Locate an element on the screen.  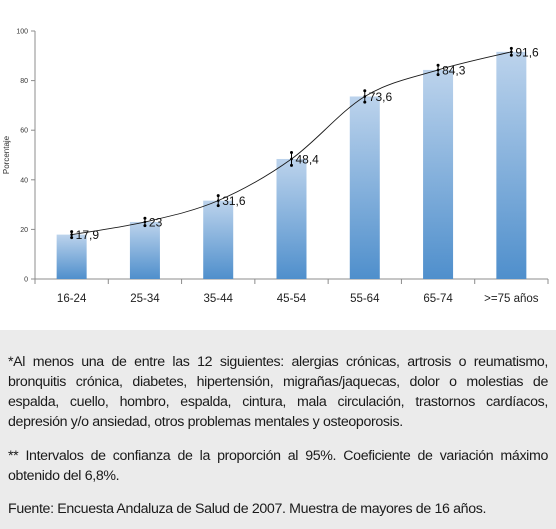
y-tick-label: 80 is located at coordinates (24, 81).